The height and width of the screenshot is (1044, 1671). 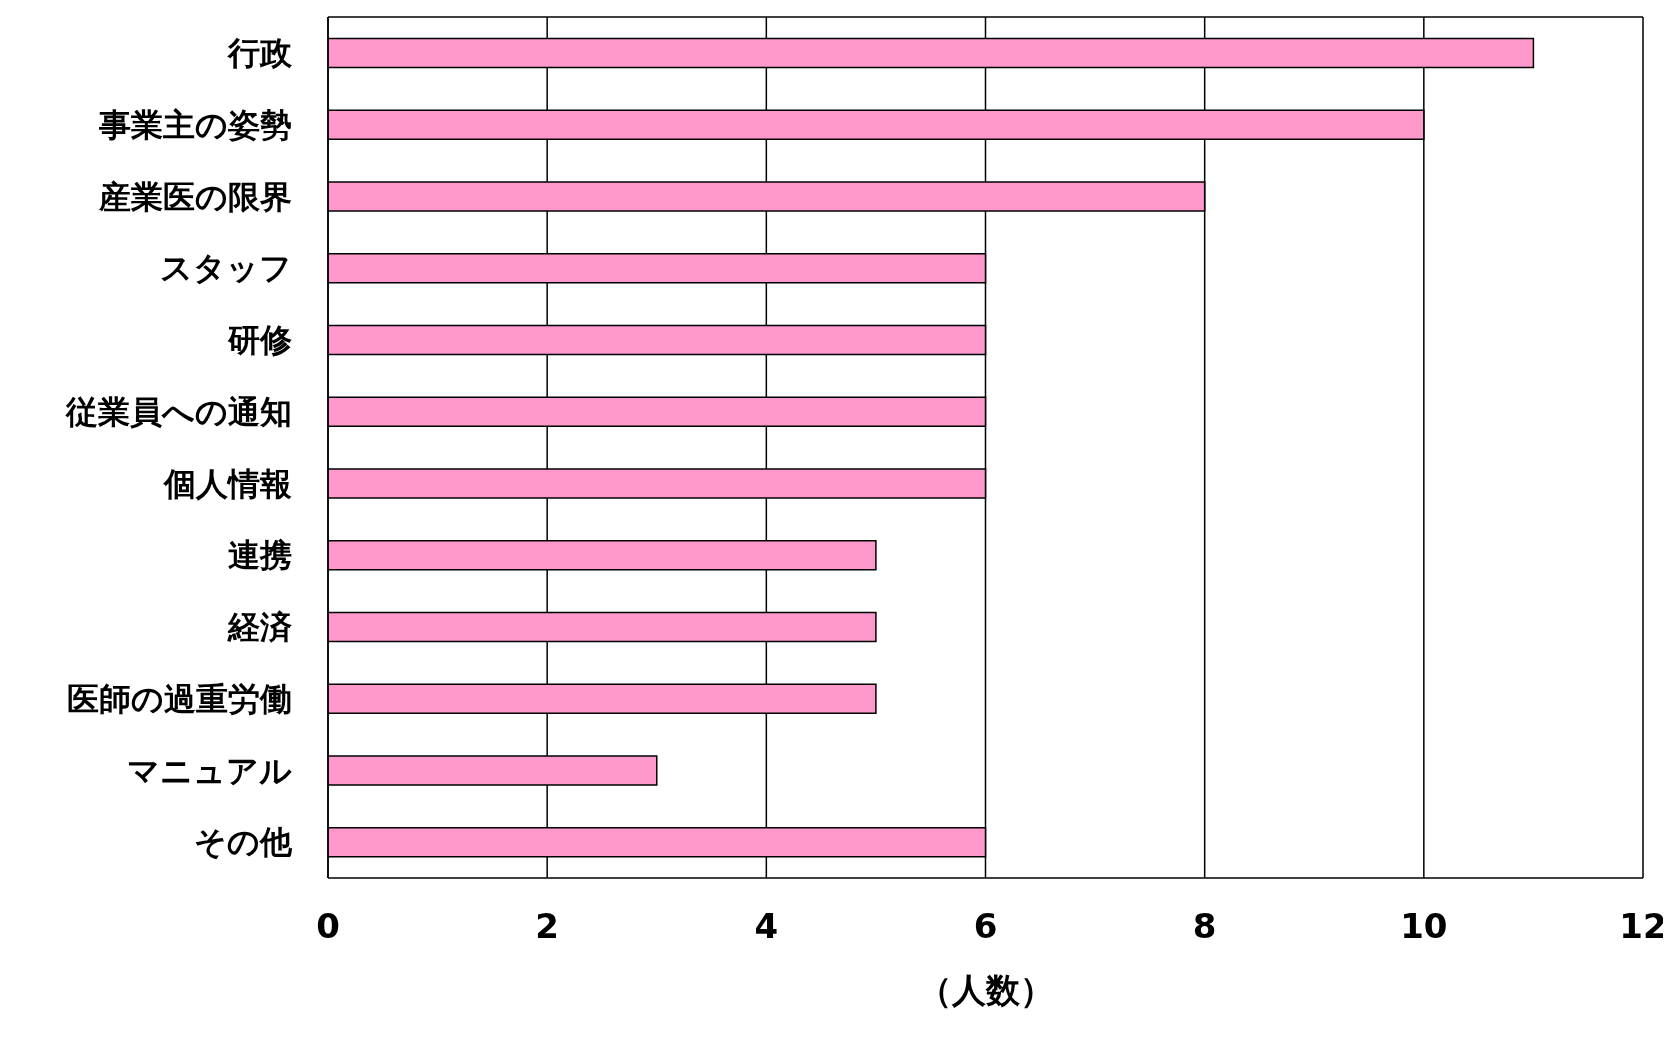 I want to click on y-tick-label: 事業主の姿勢, so click(x=195, y=124).